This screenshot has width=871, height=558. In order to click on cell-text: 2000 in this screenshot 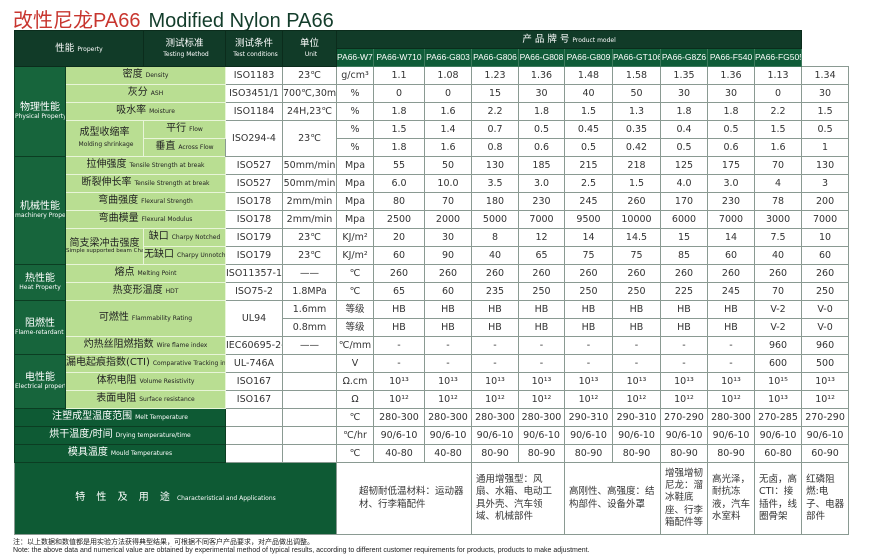, I will do `click(448, 219)`.